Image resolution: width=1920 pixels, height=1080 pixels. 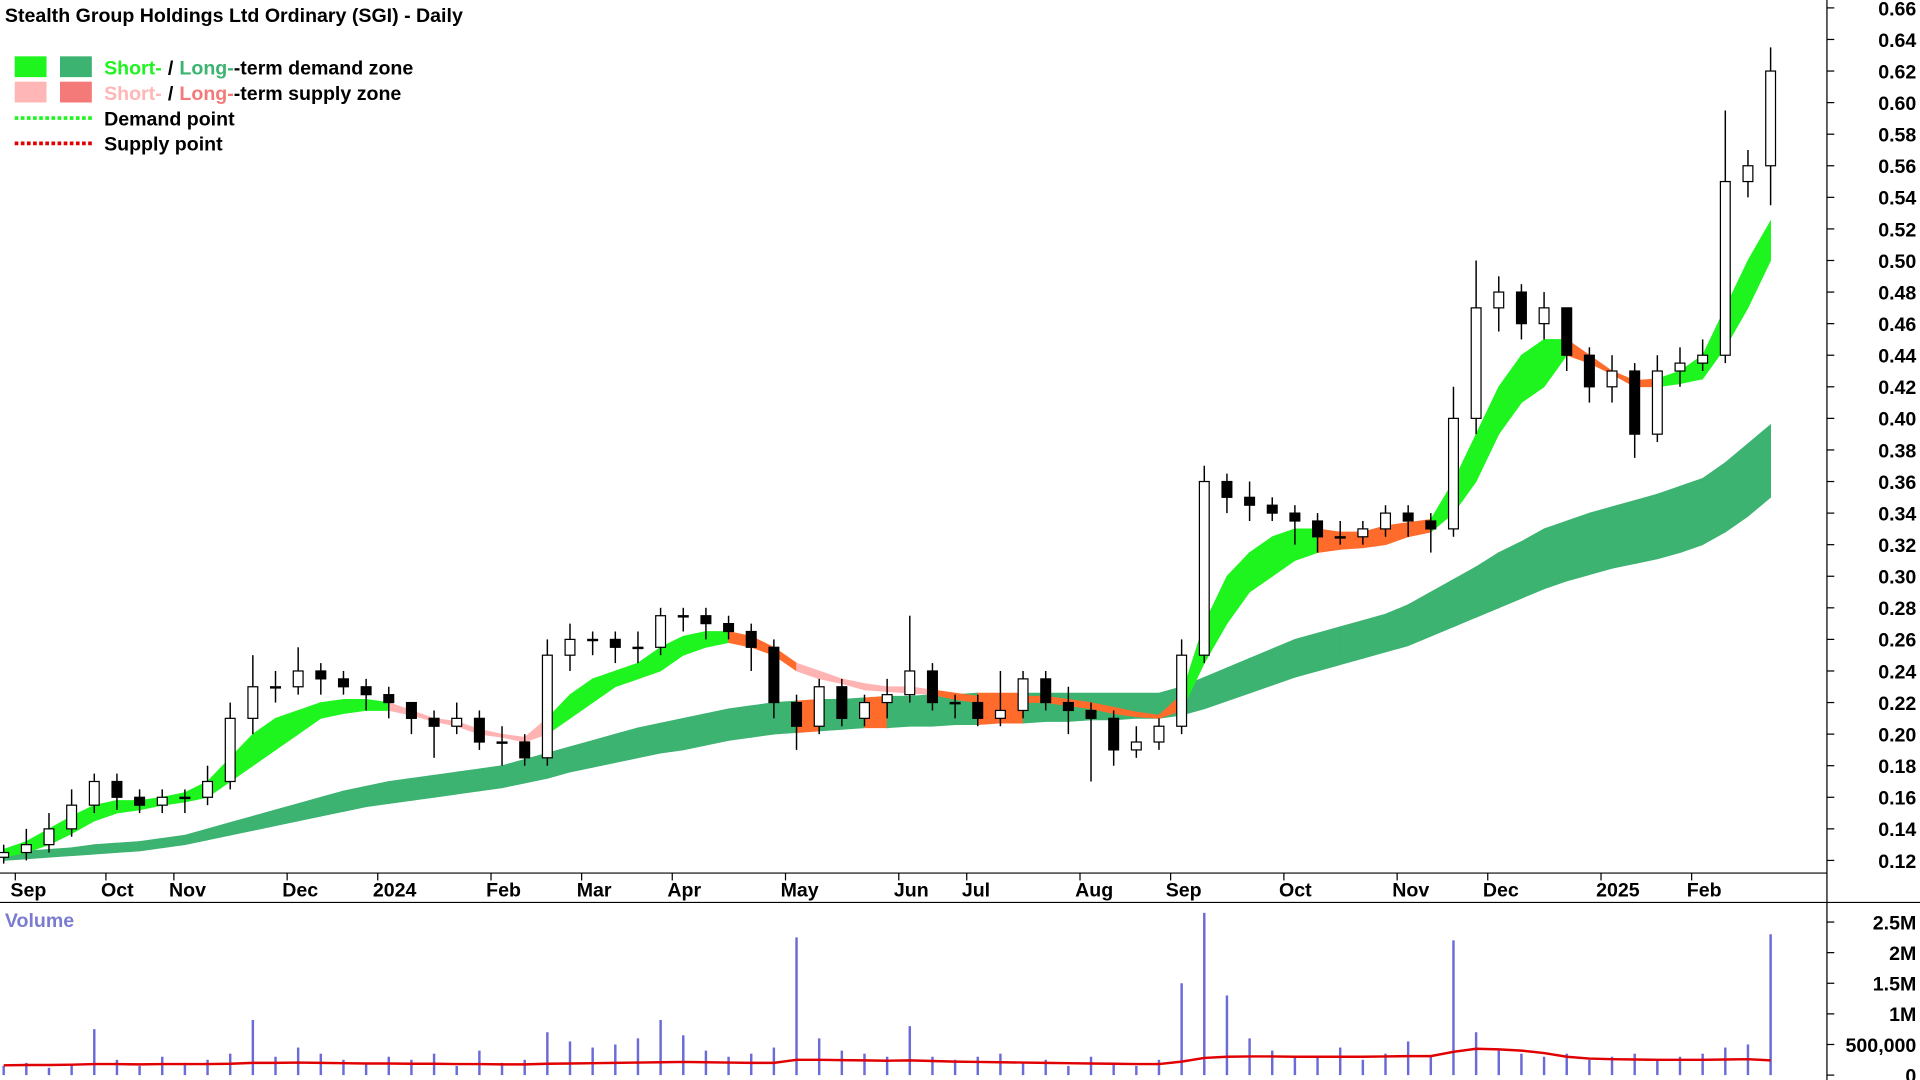 What do you see at coordinates (318, 94) in the screenshot?
I see `legend-rest: -term supply zone` at bounding box center [318, 94].